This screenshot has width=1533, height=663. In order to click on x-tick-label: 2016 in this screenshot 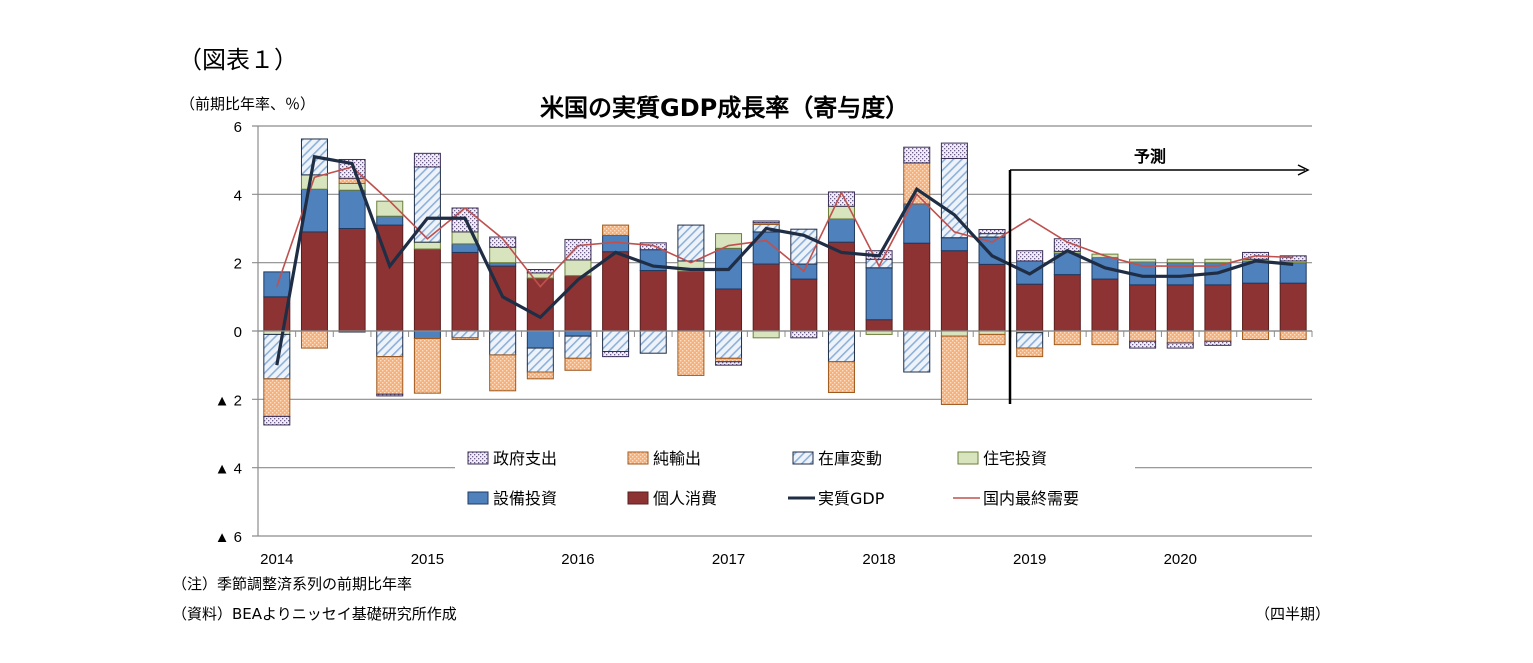, I will do `click(577, 559)`.